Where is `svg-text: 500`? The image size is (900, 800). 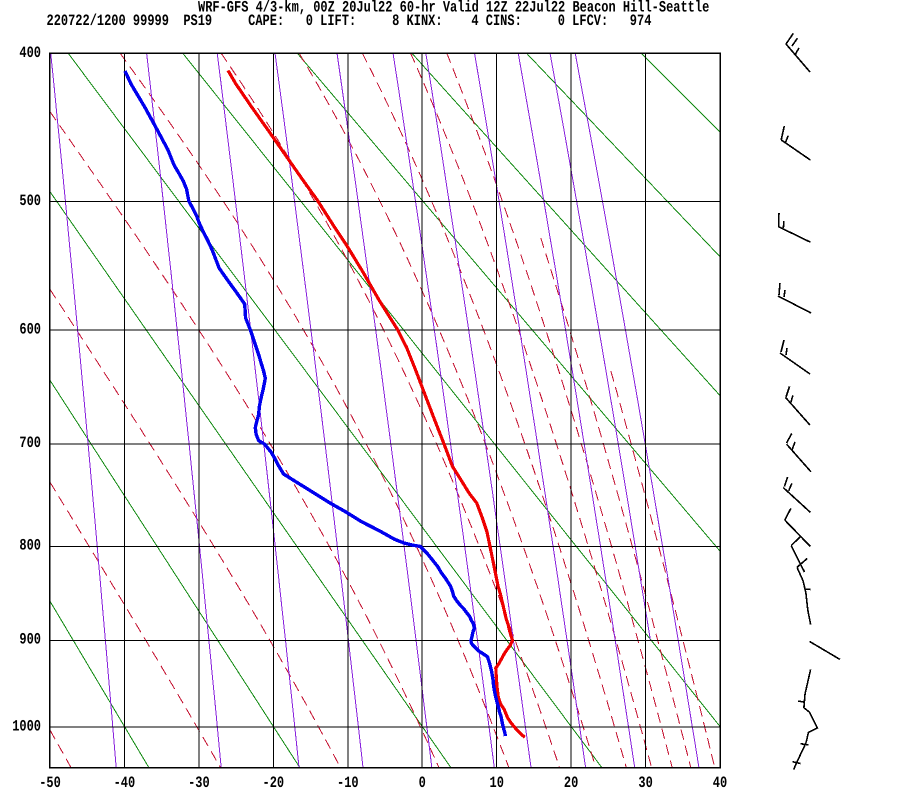 svg-text: 500 is located at coordinates (30, 201).